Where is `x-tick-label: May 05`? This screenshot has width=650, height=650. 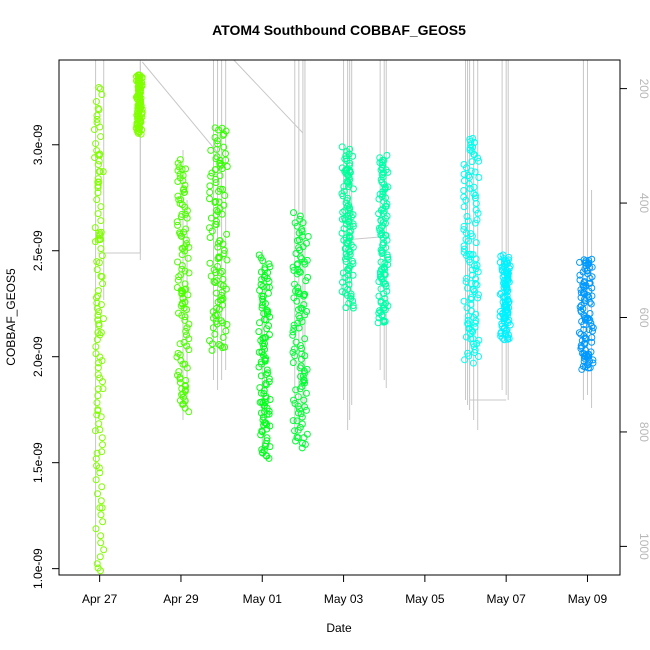
x-tick-label: May 05 is located at coordinates (425, 599).